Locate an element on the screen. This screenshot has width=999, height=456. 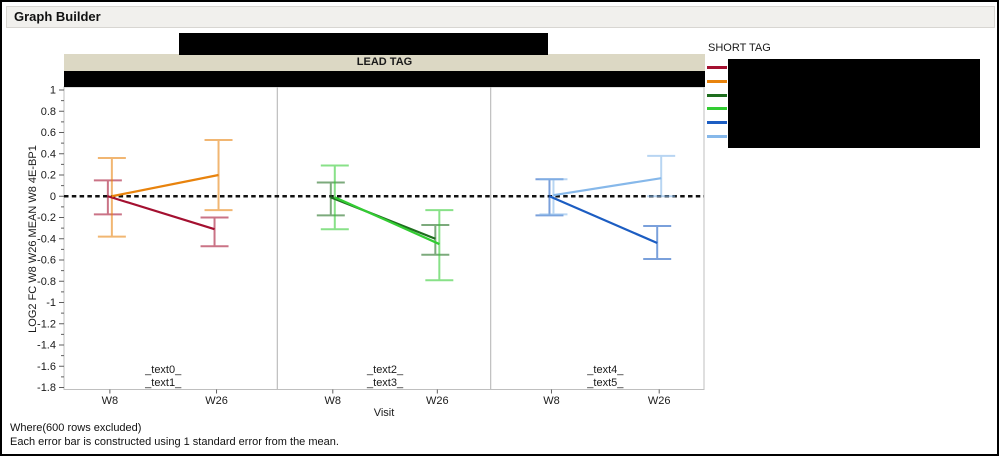
y-tick-label: 0.4 is located at coordinates (48, 154).